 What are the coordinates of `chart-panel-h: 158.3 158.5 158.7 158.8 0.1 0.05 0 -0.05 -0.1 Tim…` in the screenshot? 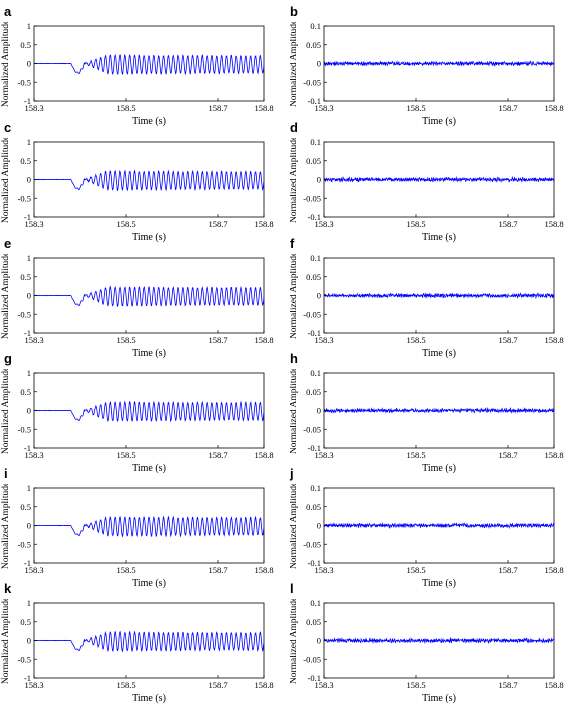 It's located at (427, 421).